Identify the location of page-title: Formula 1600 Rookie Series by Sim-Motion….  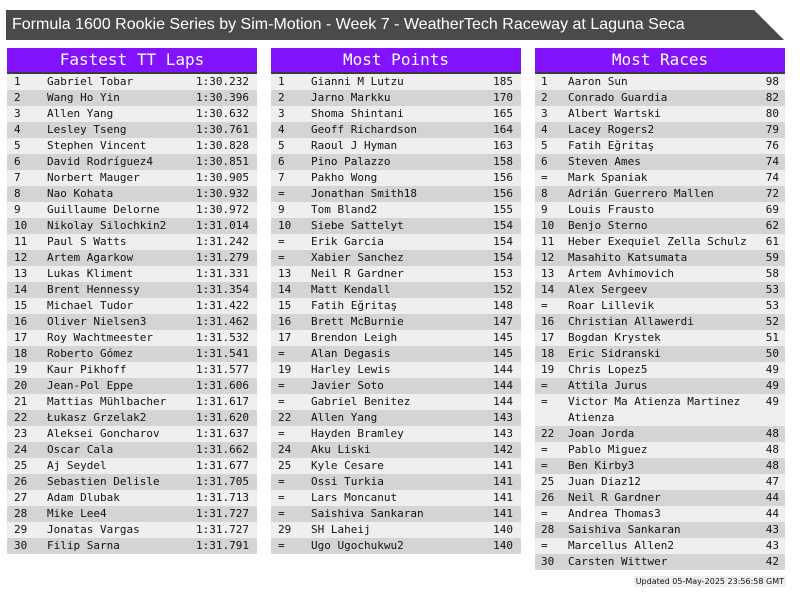
(395, 25).